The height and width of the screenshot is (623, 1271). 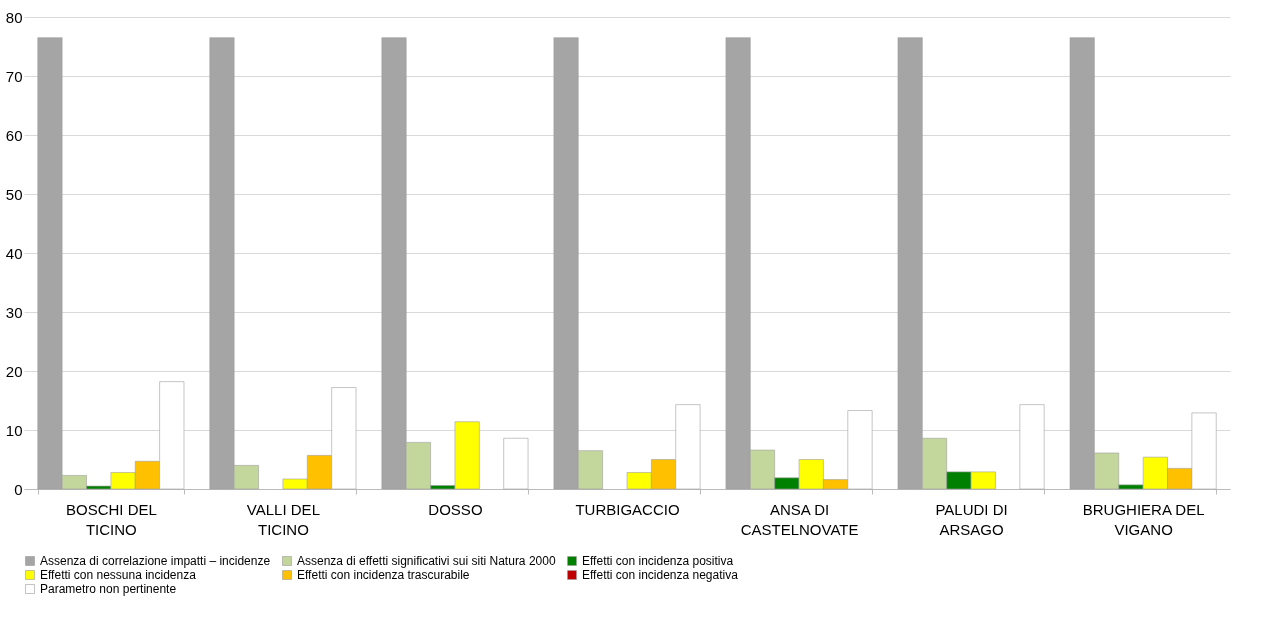 What do you see at coordinates (14, 371) in the screenshot?
I see `y-tick-label: 20` at bounding box center [14, 371].